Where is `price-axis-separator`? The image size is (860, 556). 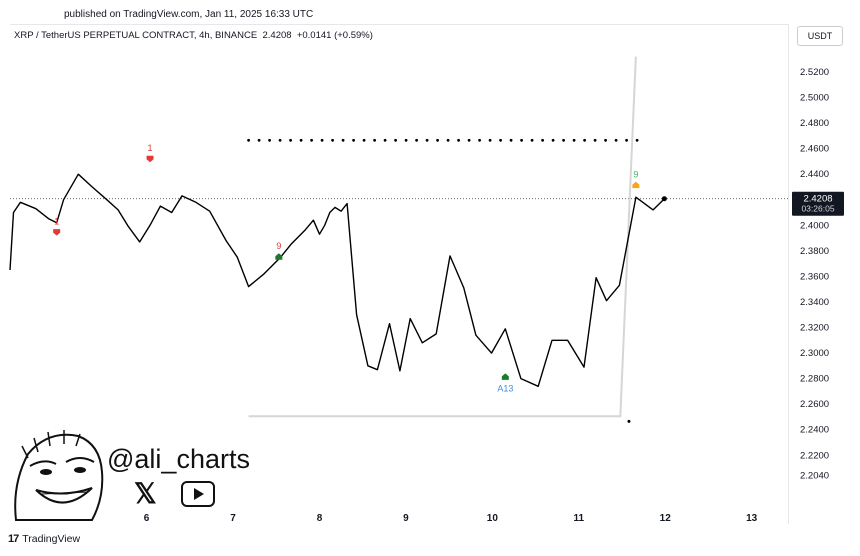
price-axis-separator is located at coordinates (788, 274).